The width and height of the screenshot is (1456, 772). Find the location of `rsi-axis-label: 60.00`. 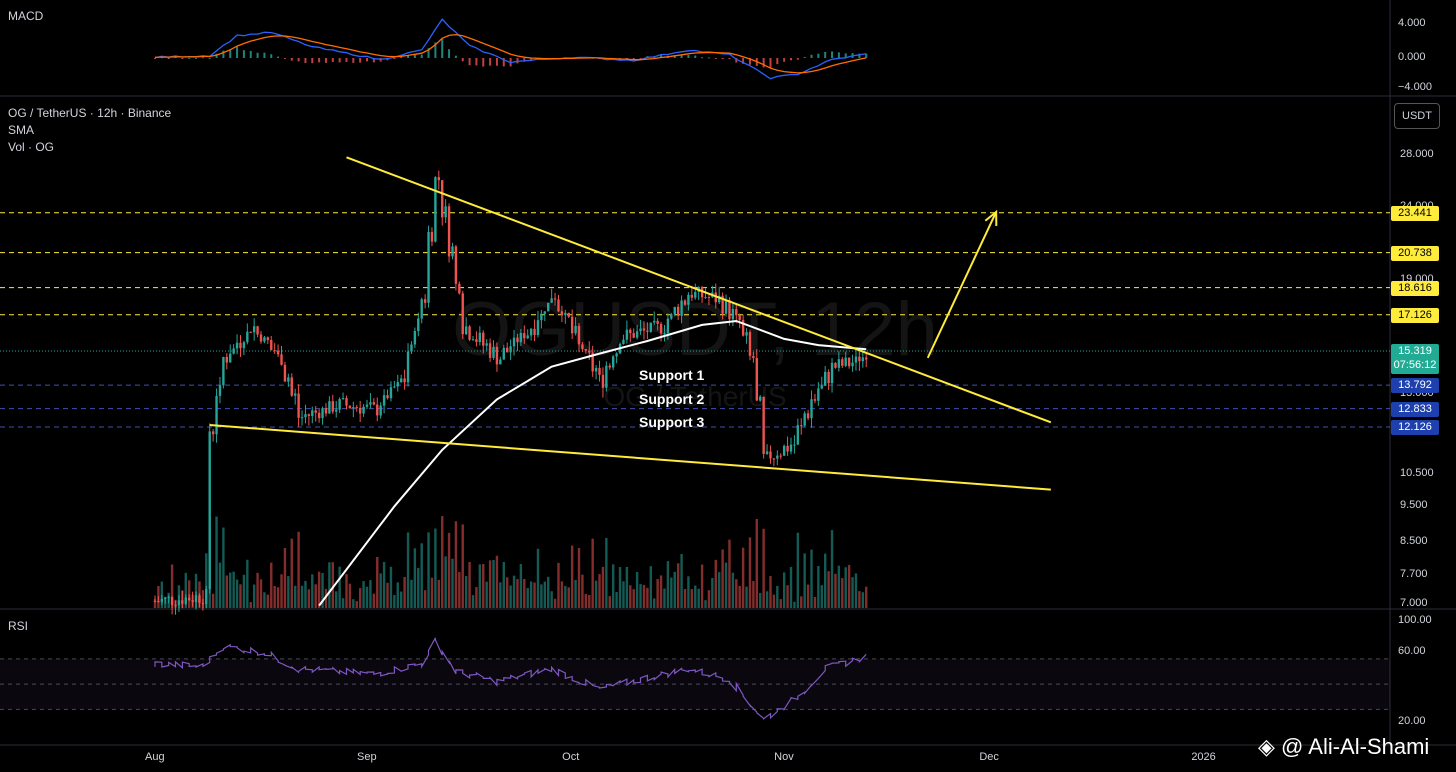

rsi-axis-label: 60.00 is located at coordinates (1412, 651).